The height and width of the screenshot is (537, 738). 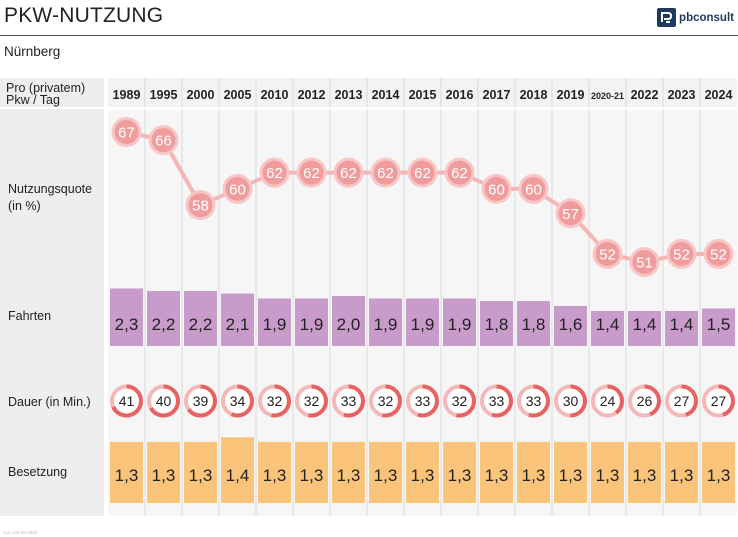 What do you see at coordinates (534, 95) in the screenshot?
I see `year-label: 2018` at bounding box center [534, 95].